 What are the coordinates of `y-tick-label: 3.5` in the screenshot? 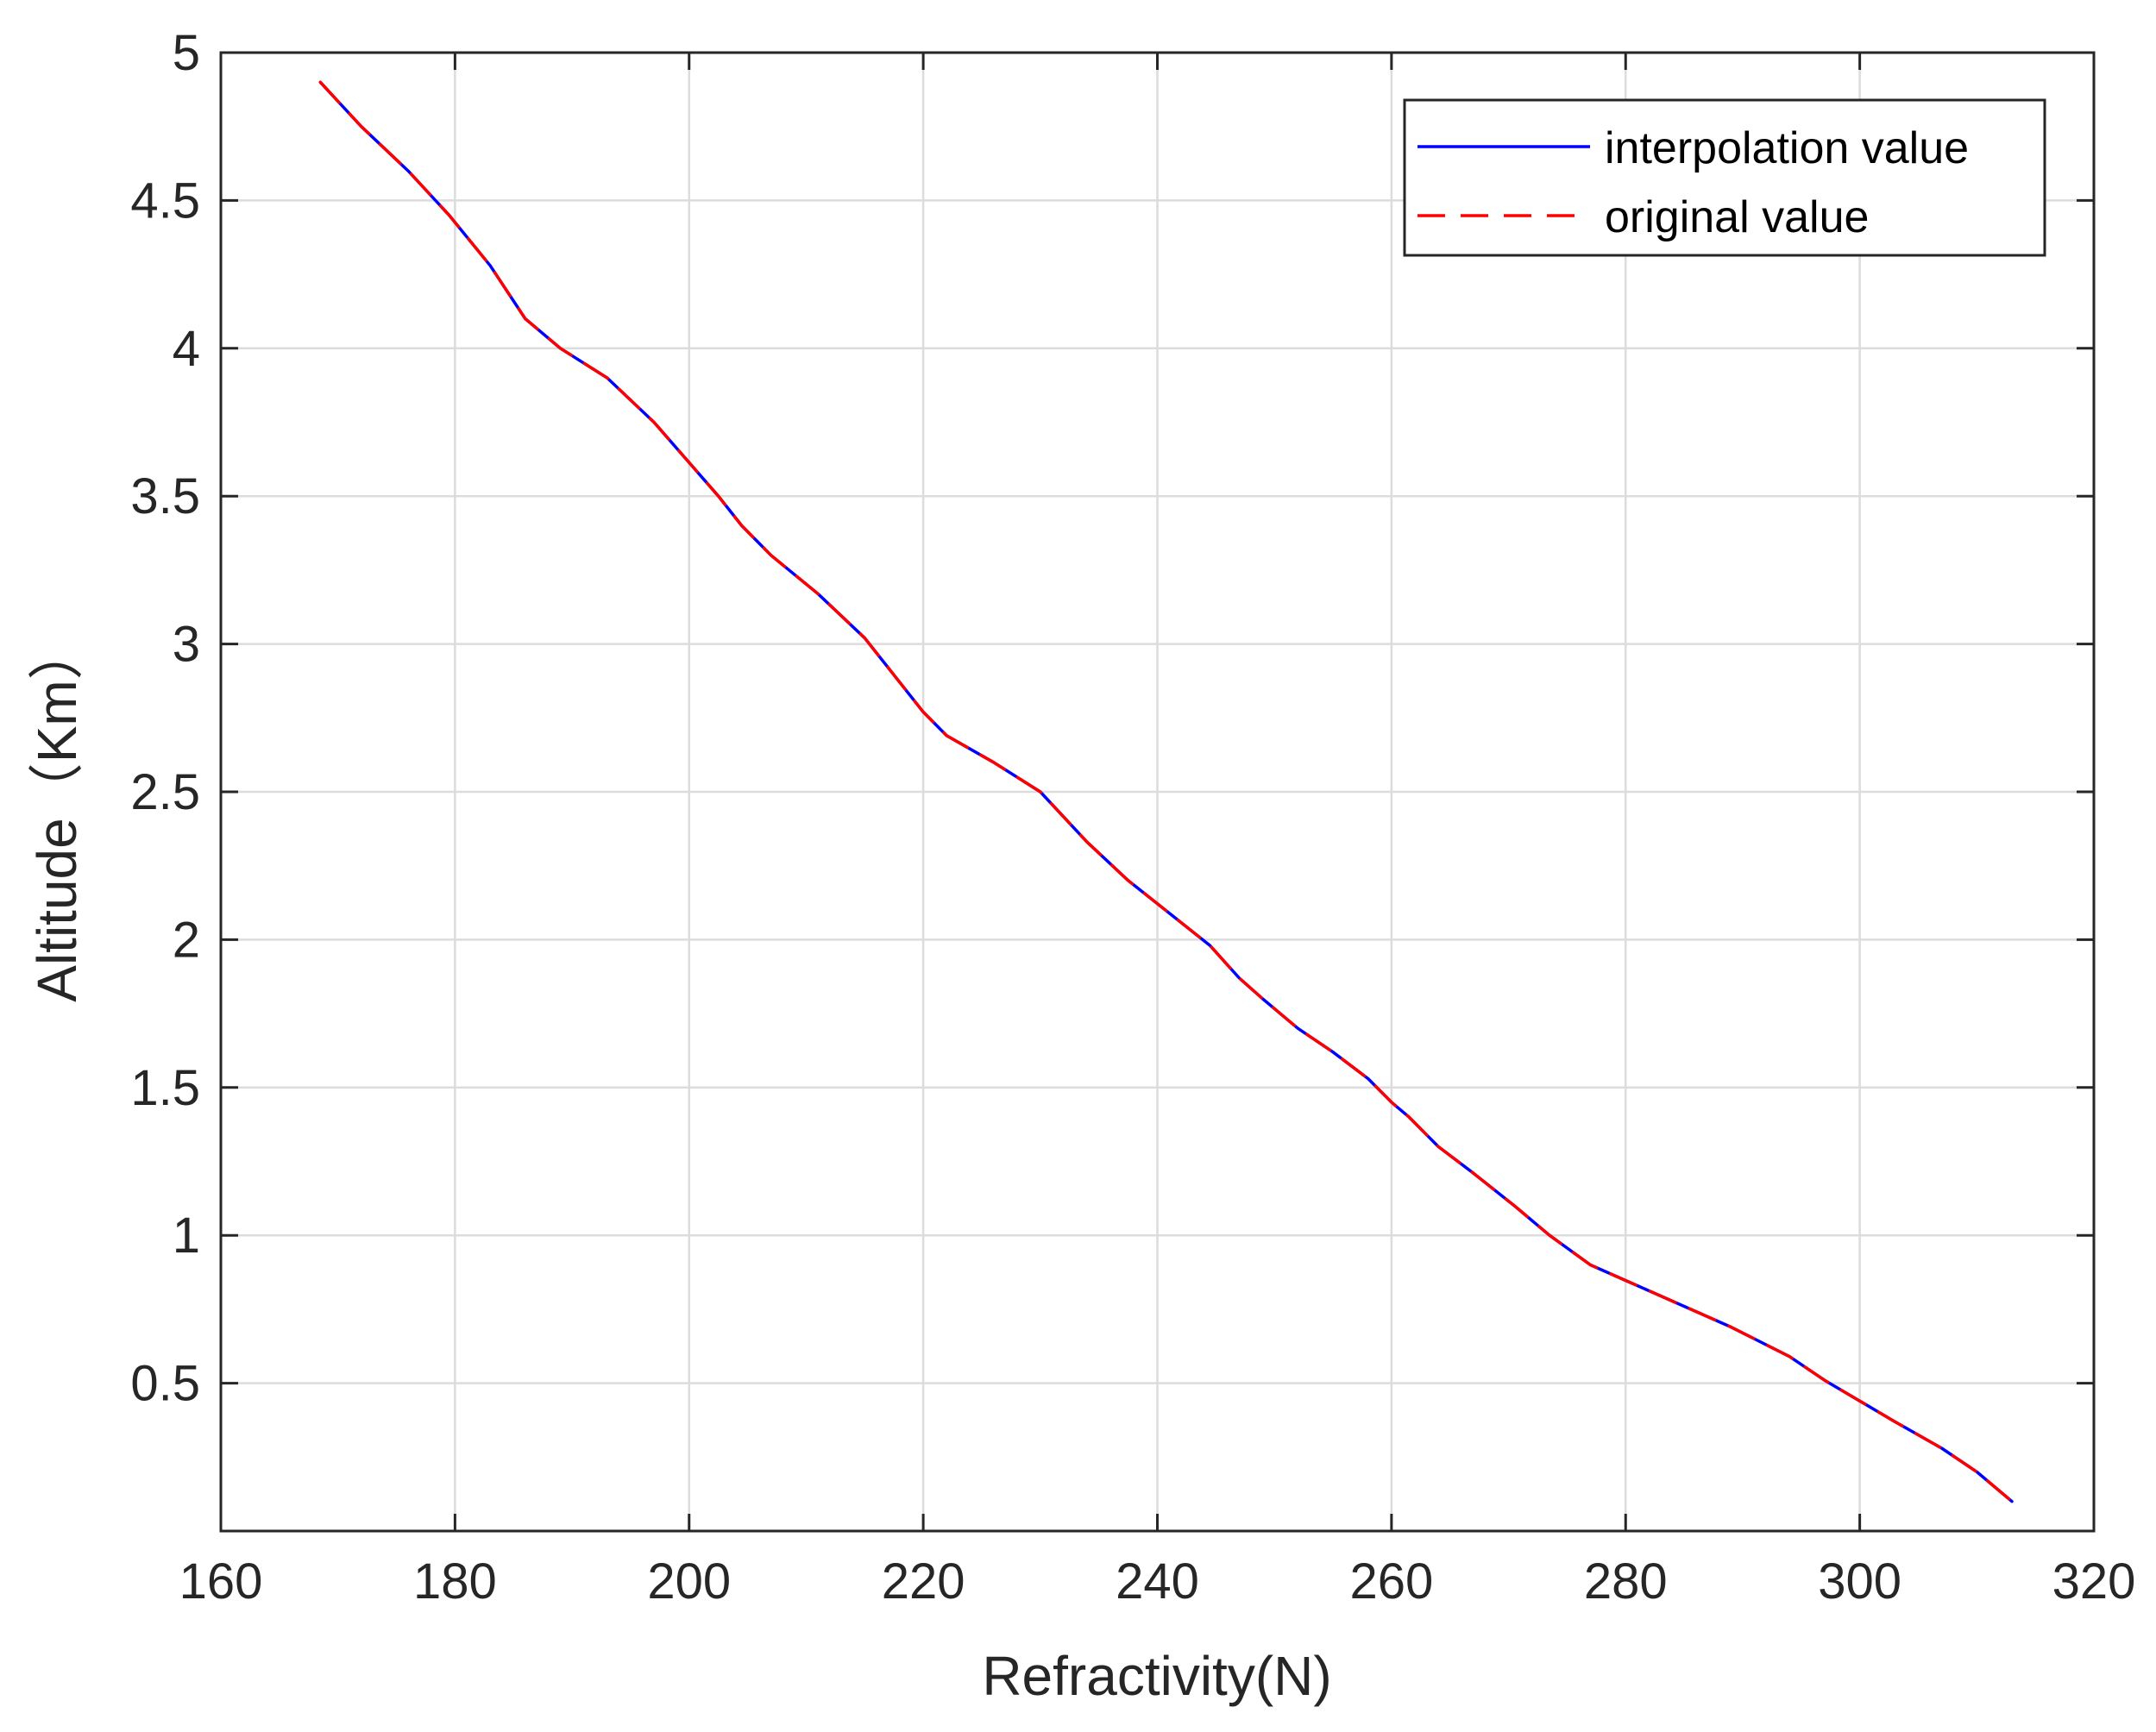 It's located at (165, 496).